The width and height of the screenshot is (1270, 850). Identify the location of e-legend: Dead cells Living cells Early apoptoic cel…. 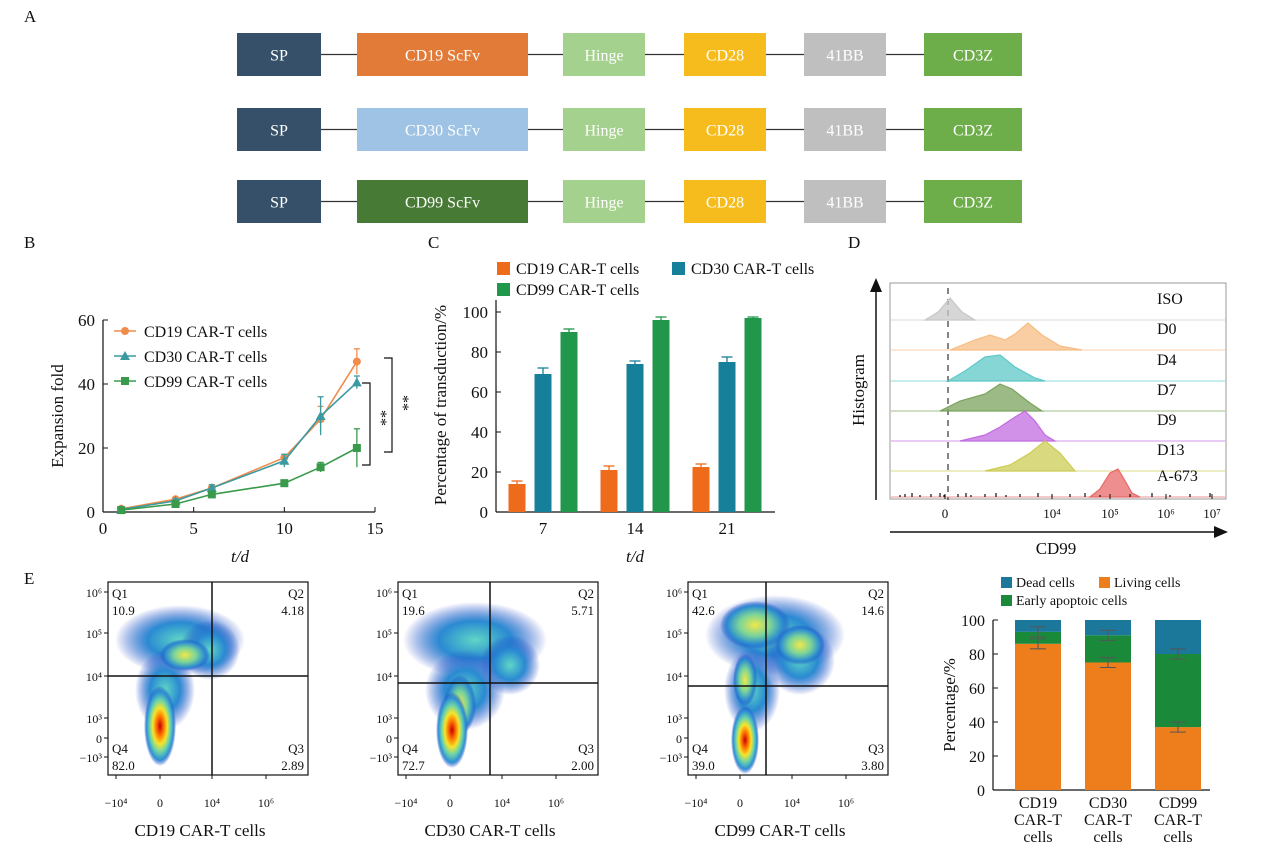
(1091, 592).